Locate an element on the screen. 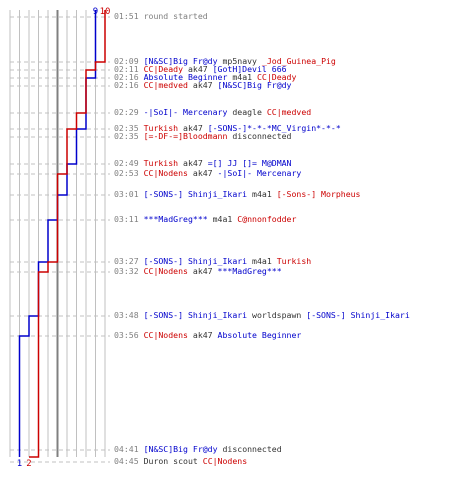 Image resolution: width=450 pixels, height=500 pixels. event-time: 03:01 is located at coordinates (126, 194).